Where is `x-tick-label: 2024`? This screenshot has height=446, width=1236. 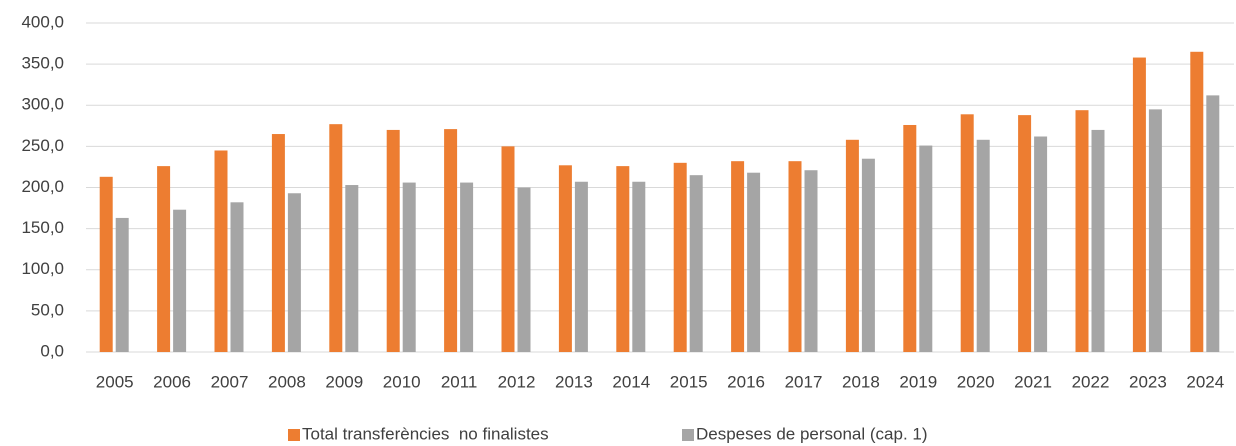 x-tick-label: 2024 is located at coordinates (1205, 381).